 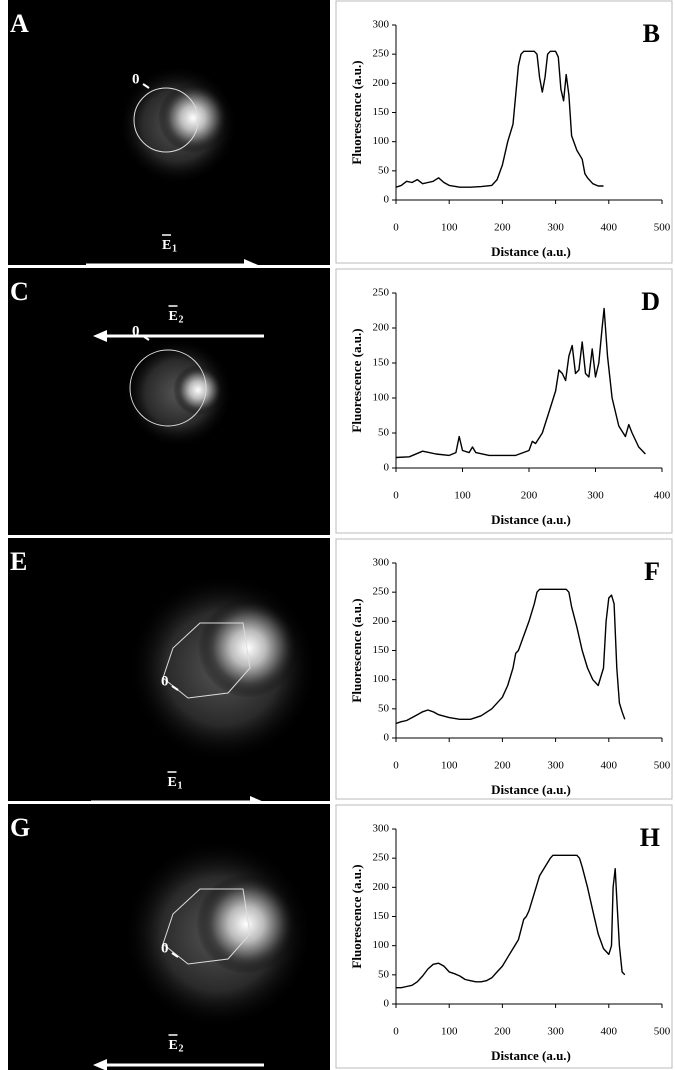 I want to click on panel-label: G, so click(x=20, y=827).